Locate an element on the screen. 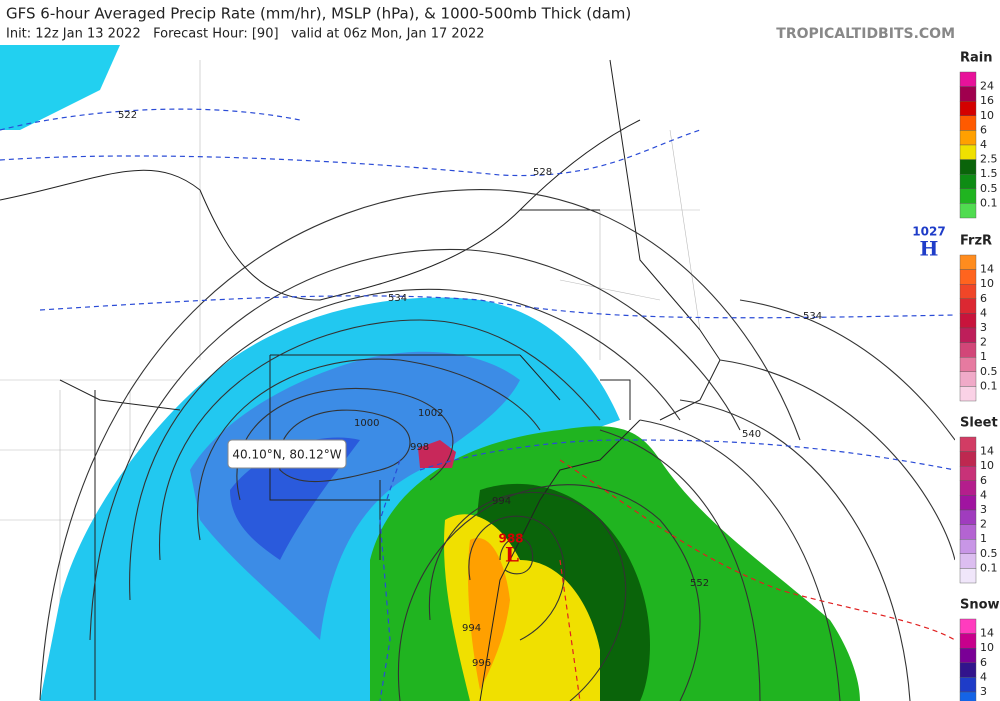 This screenshot has width=1000, height=701. tooltip: 40.10°N, 80.12°W is located at coordinates (286, 455).